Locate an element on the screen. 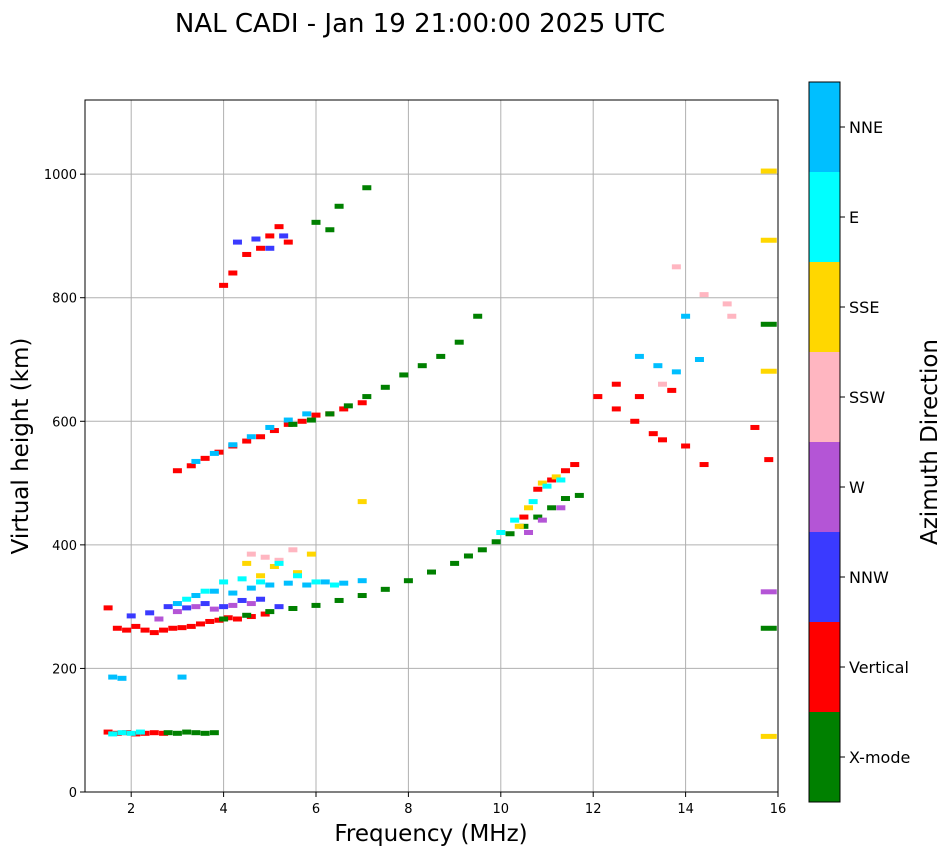 The height and width of the screenshot is (856, 951). colorbar-tick-label: NNW is located at coordinates (869, 577).